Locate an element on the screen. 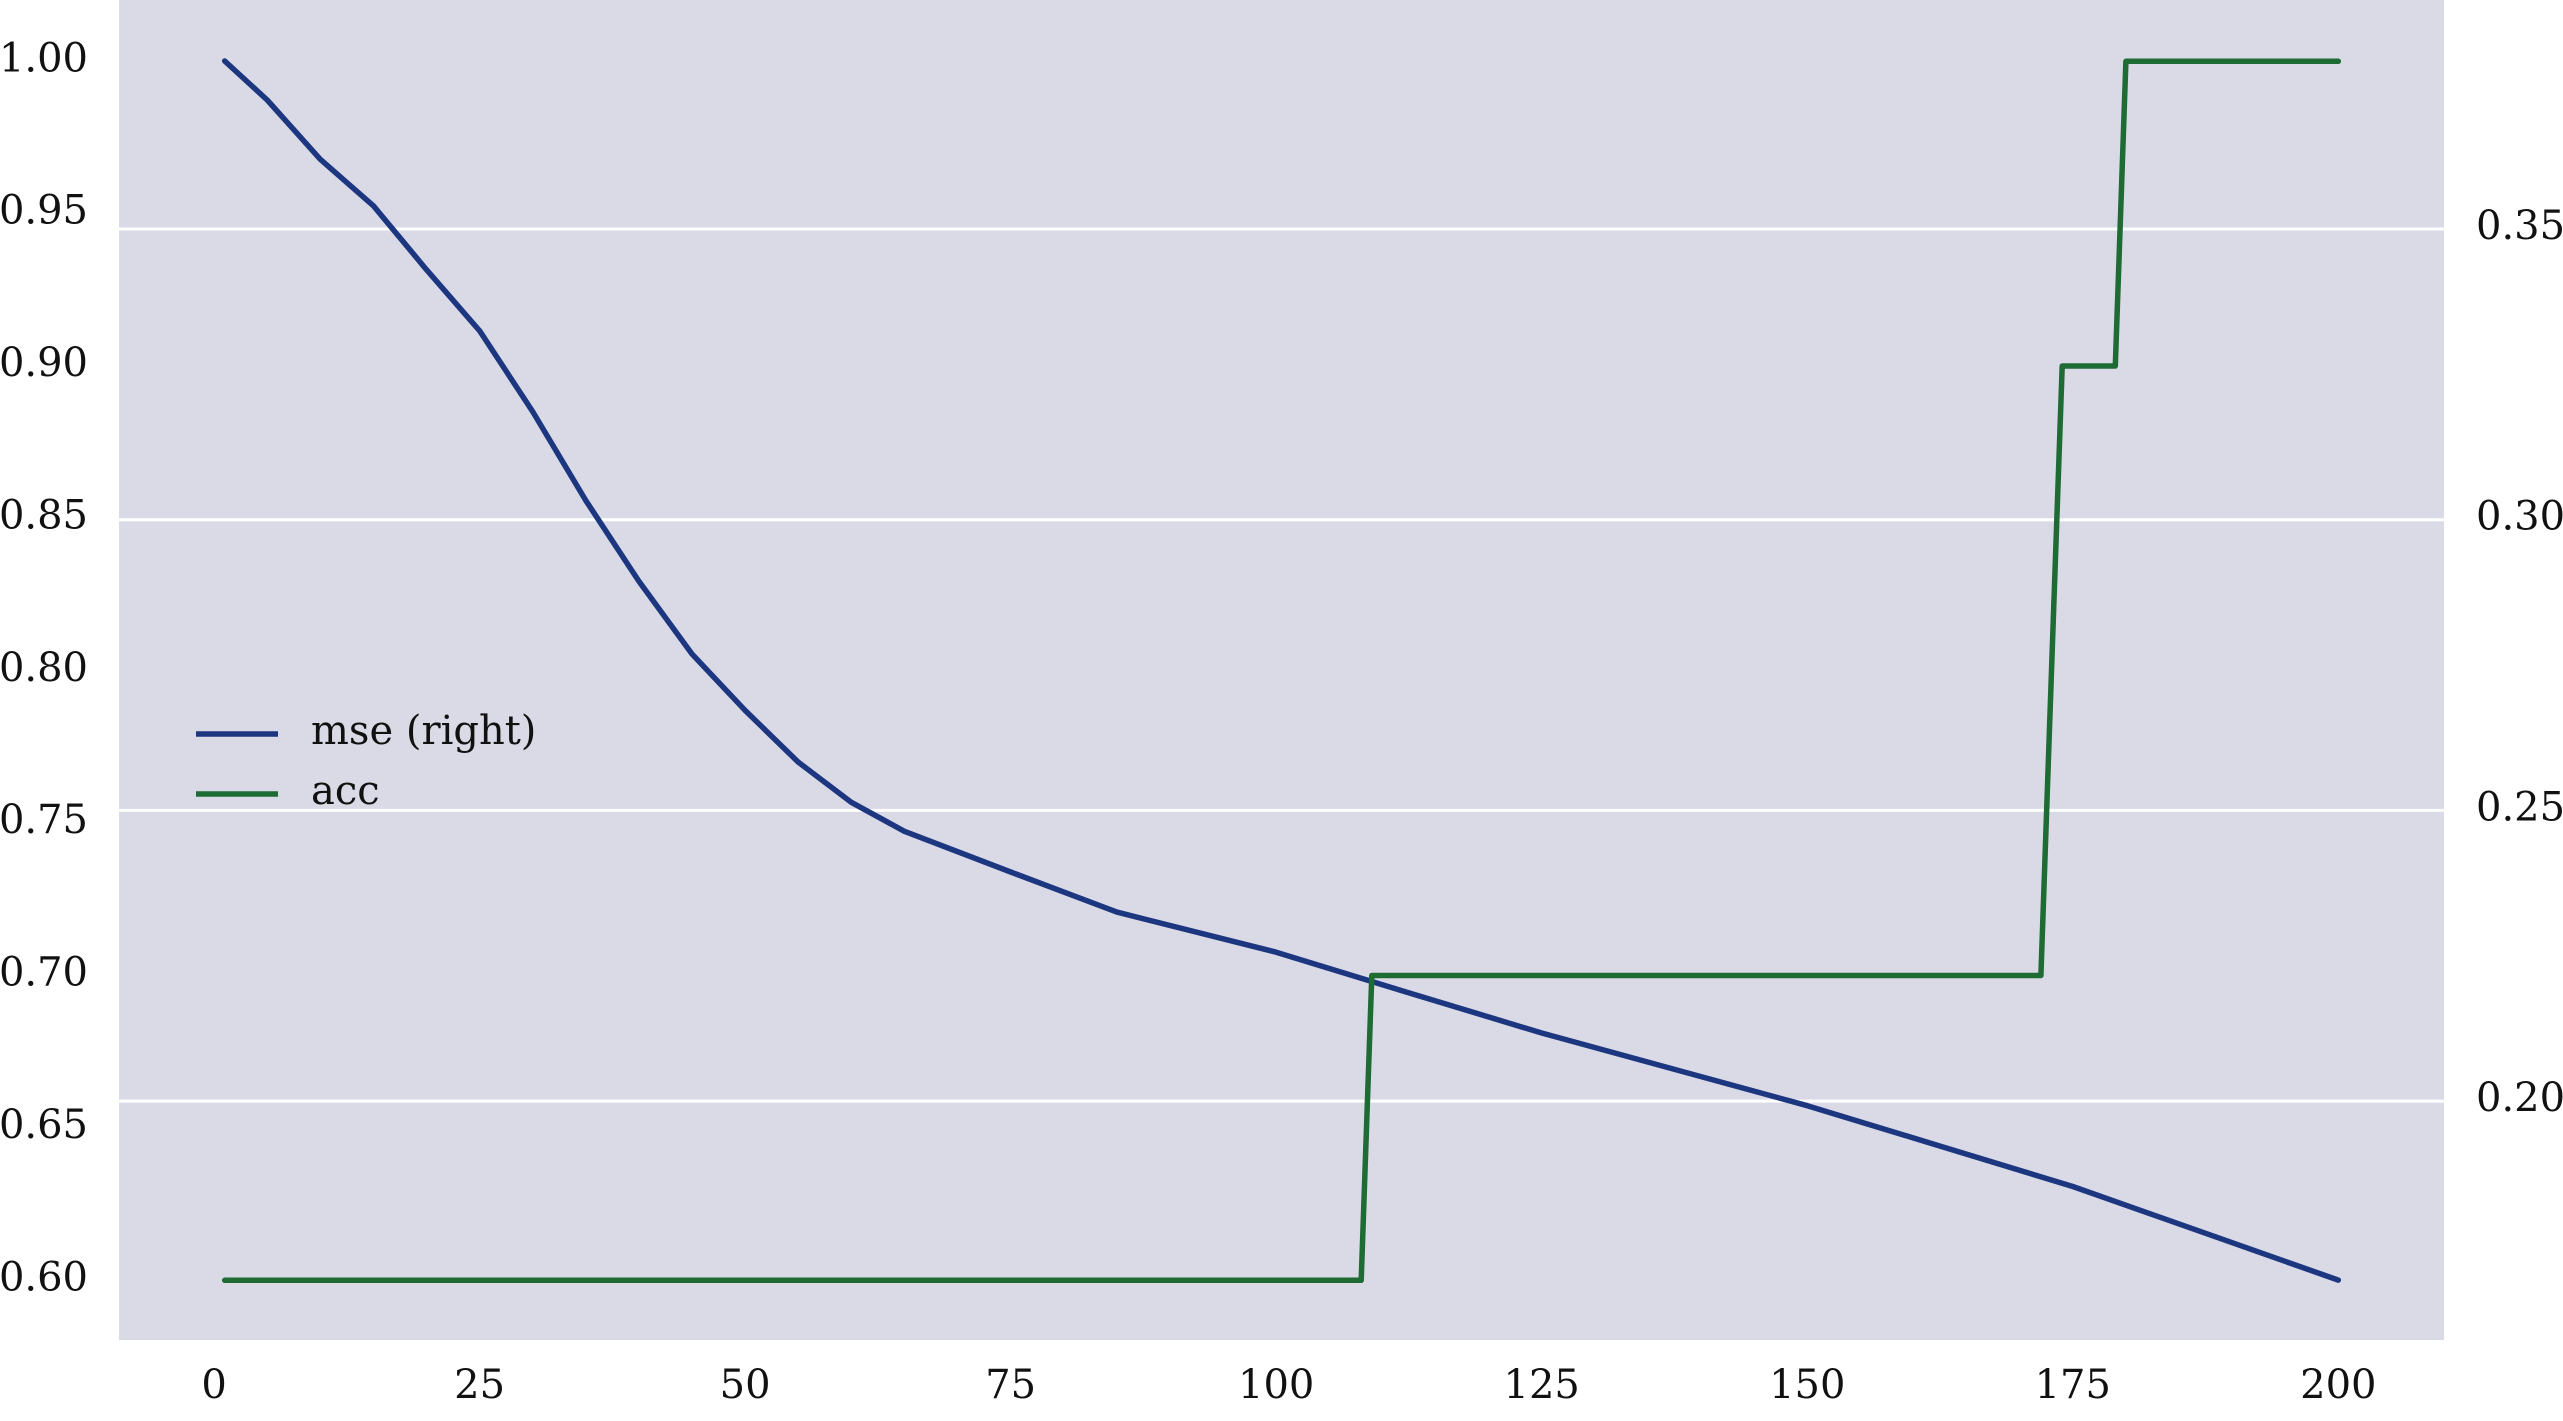 This screenshot has height=1421, width=2563. y-tick-label: 0.85 is located at coordinates (44, 515).